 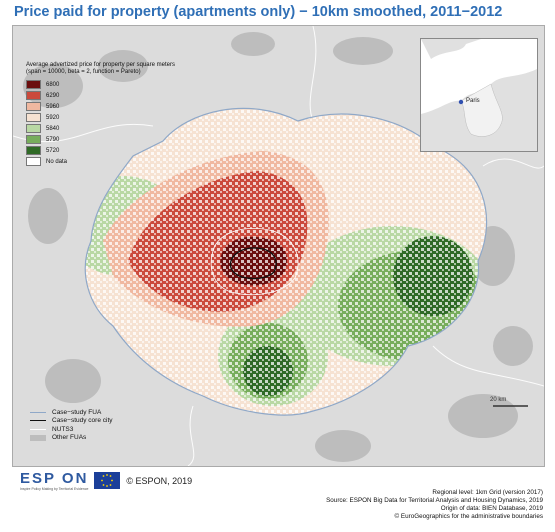 I want to click on legend-item: 5920, so click(x=126, y=117).